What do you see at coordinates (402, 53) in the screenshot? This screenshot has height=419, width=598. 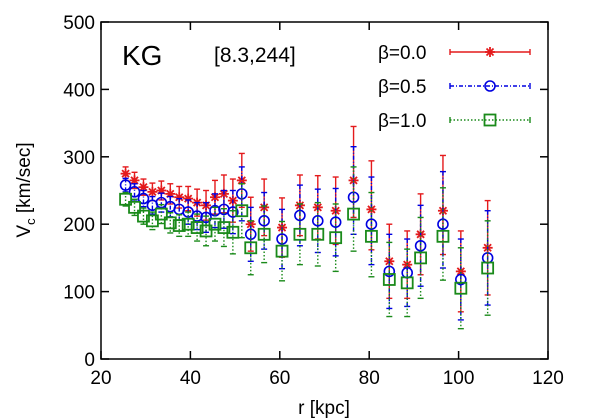 I see `legend-label: β=0.0` at bounding box center [402, 53].